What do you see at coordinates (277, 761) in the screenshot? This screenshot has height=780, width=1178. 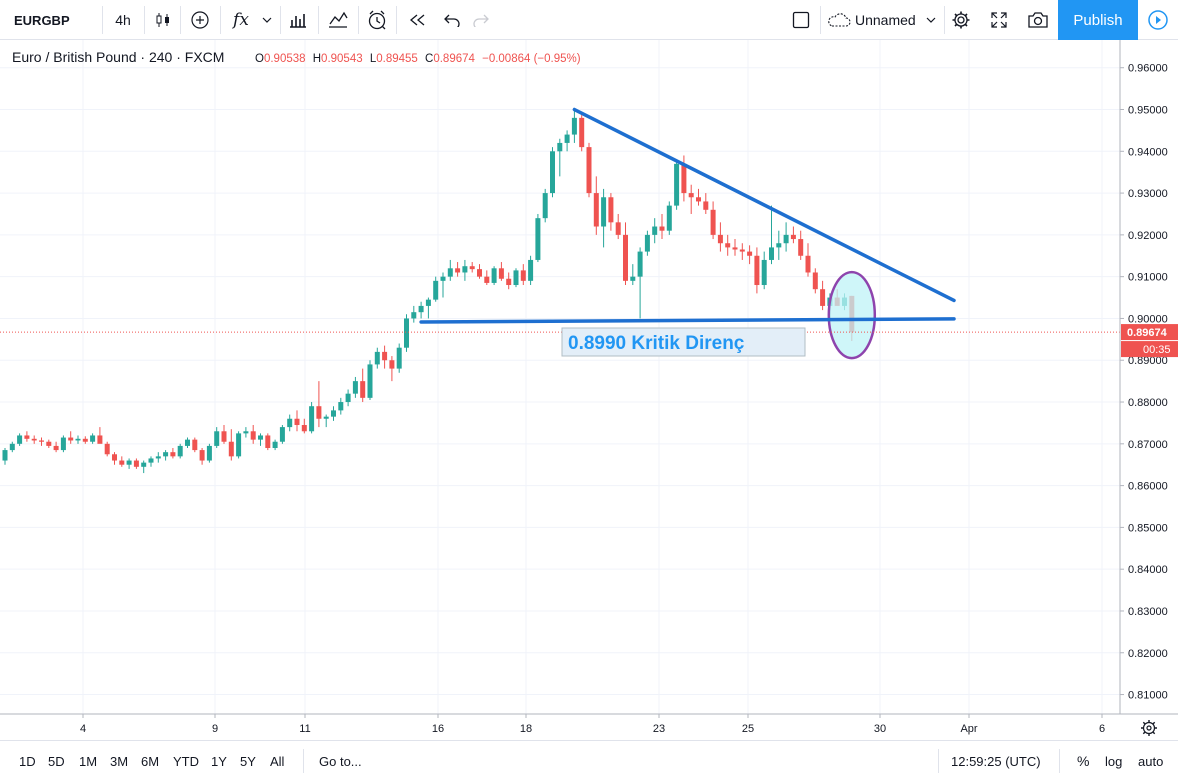 I see `range-all: All` at bounding box center [277, 761].